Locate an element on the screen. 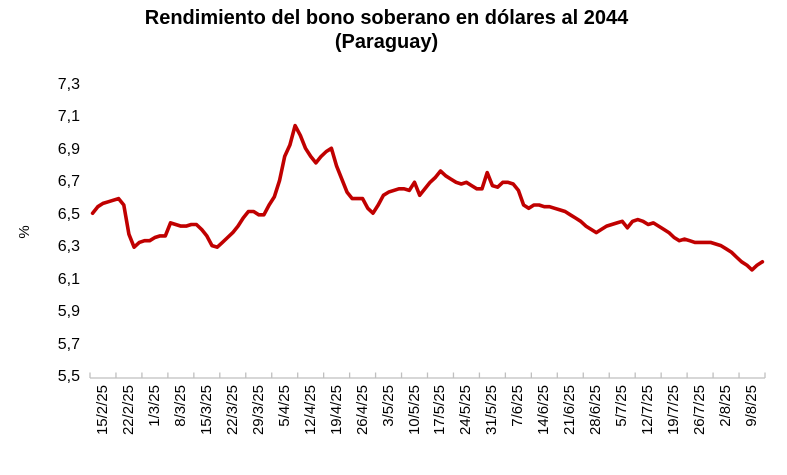 This screenshot has height=475, width=787. y-tick-label: 5,7 is located at coordinates (68, 344).